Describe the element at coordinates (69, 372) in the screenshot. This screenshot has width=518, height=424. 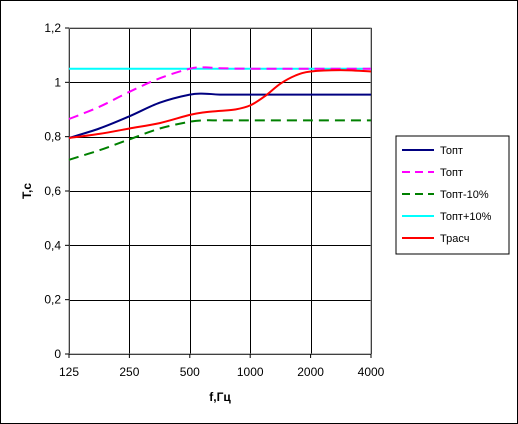
I see `x-tick-label: 125` at that location.